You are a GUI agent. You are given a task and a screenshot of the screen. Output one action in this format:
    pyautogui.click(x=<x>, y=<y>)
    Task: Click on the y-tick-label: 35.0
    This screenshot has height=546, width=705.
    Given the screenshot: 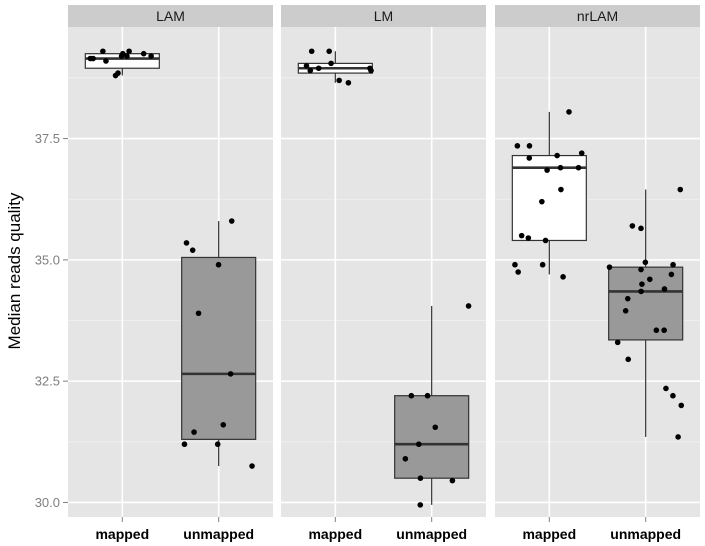 What is the action you would take?
    pyautogui.click(x=47, y=259)
    